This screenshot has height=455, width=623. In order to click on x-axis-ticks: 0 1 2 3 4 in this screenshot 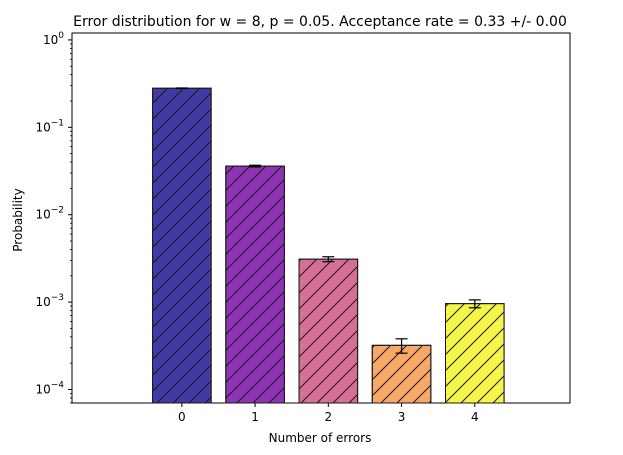, I will do `click(328, 413)`.